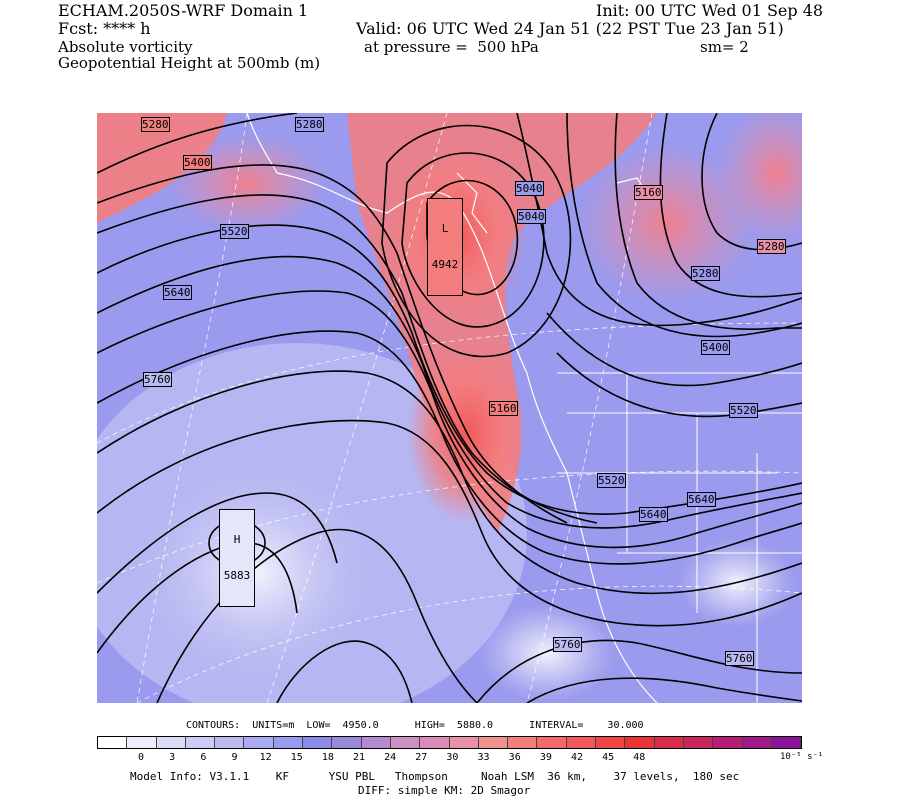 This screenshot has width=900, height=800. What do you see at coordinates (141, 757) in the screenshot?
I see `colorbar-tick-label: 0` at bounding box center [141, 757].